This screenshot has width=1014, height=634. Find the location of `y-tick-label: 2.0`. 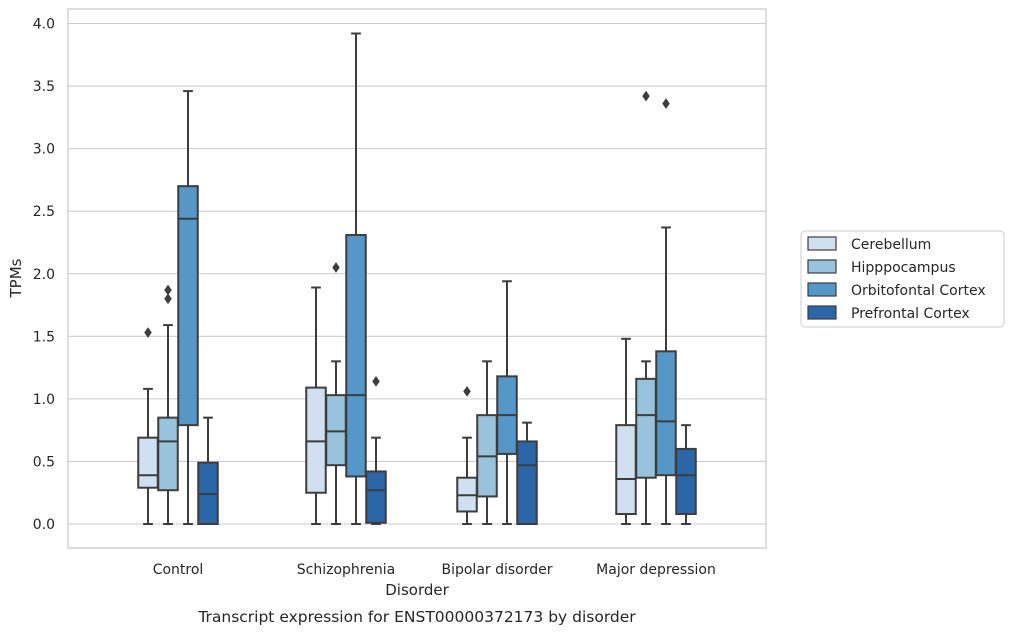

y-tick-label: 2.0 is located at coordinates (44, 275).